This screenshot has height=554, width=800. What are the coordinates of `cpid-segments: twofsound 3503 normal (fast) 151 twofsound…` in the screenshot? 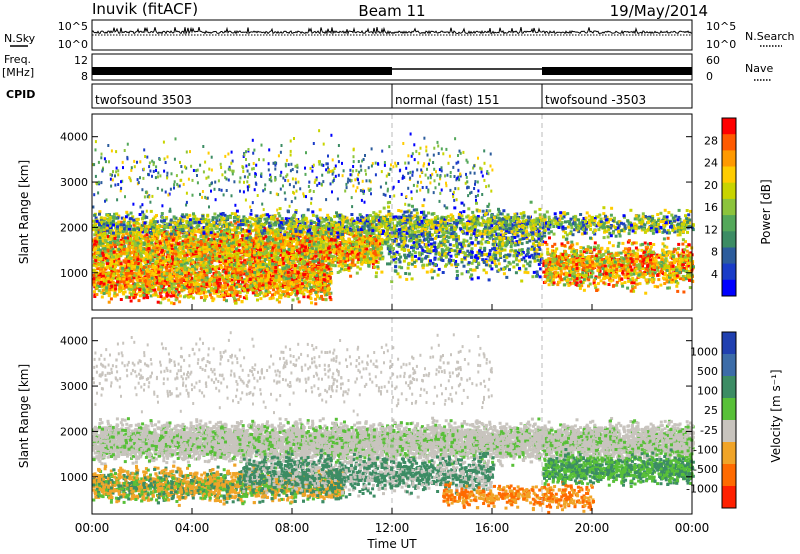 It's located at (370, 96).